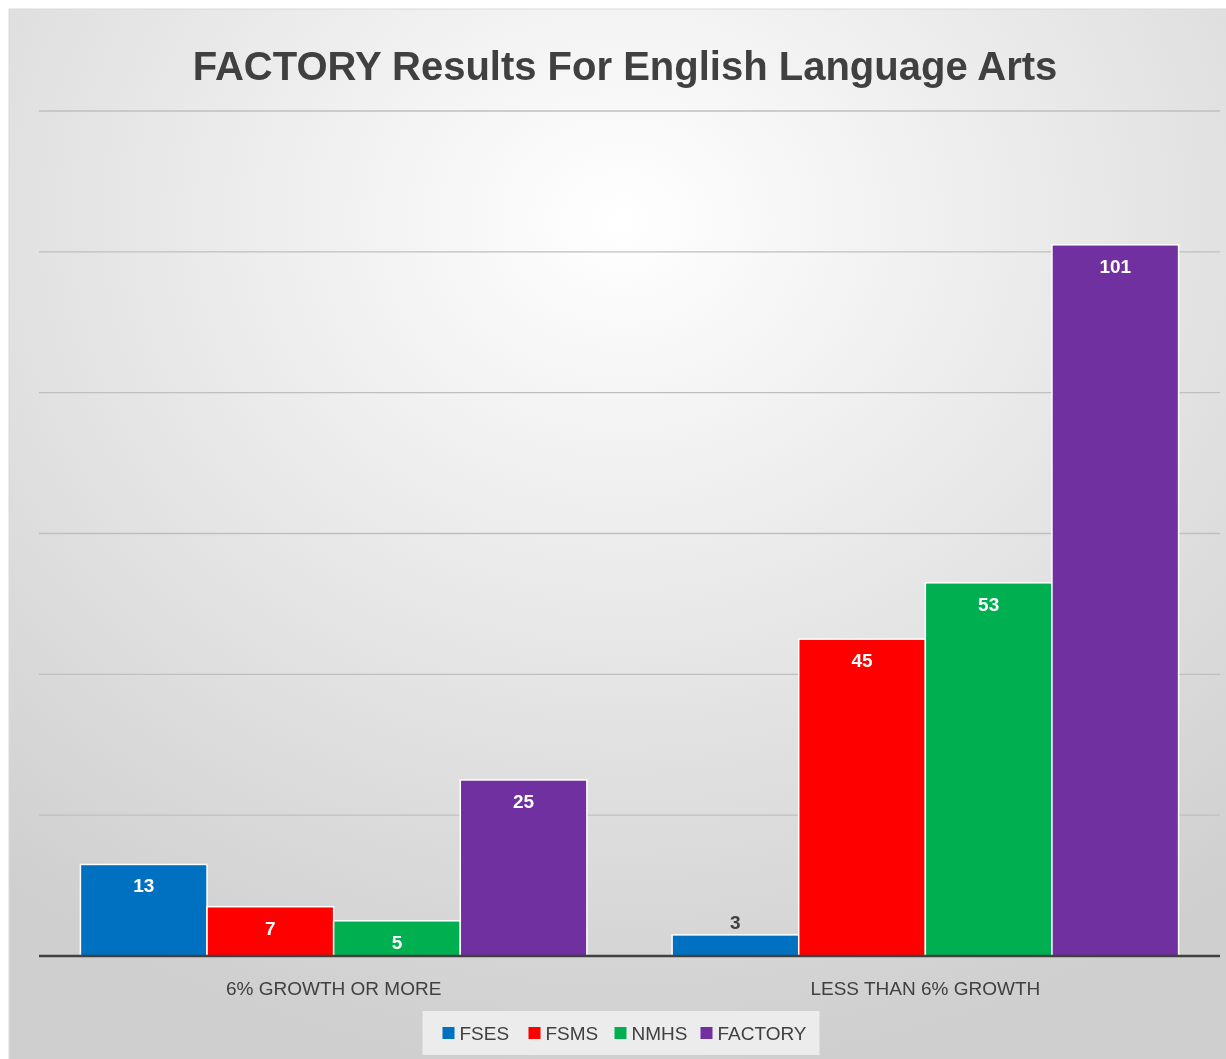  What do you see at coordinates (144, 886) in the screenshot?
I see `data-label: 13` at bounding box center [144, 886].